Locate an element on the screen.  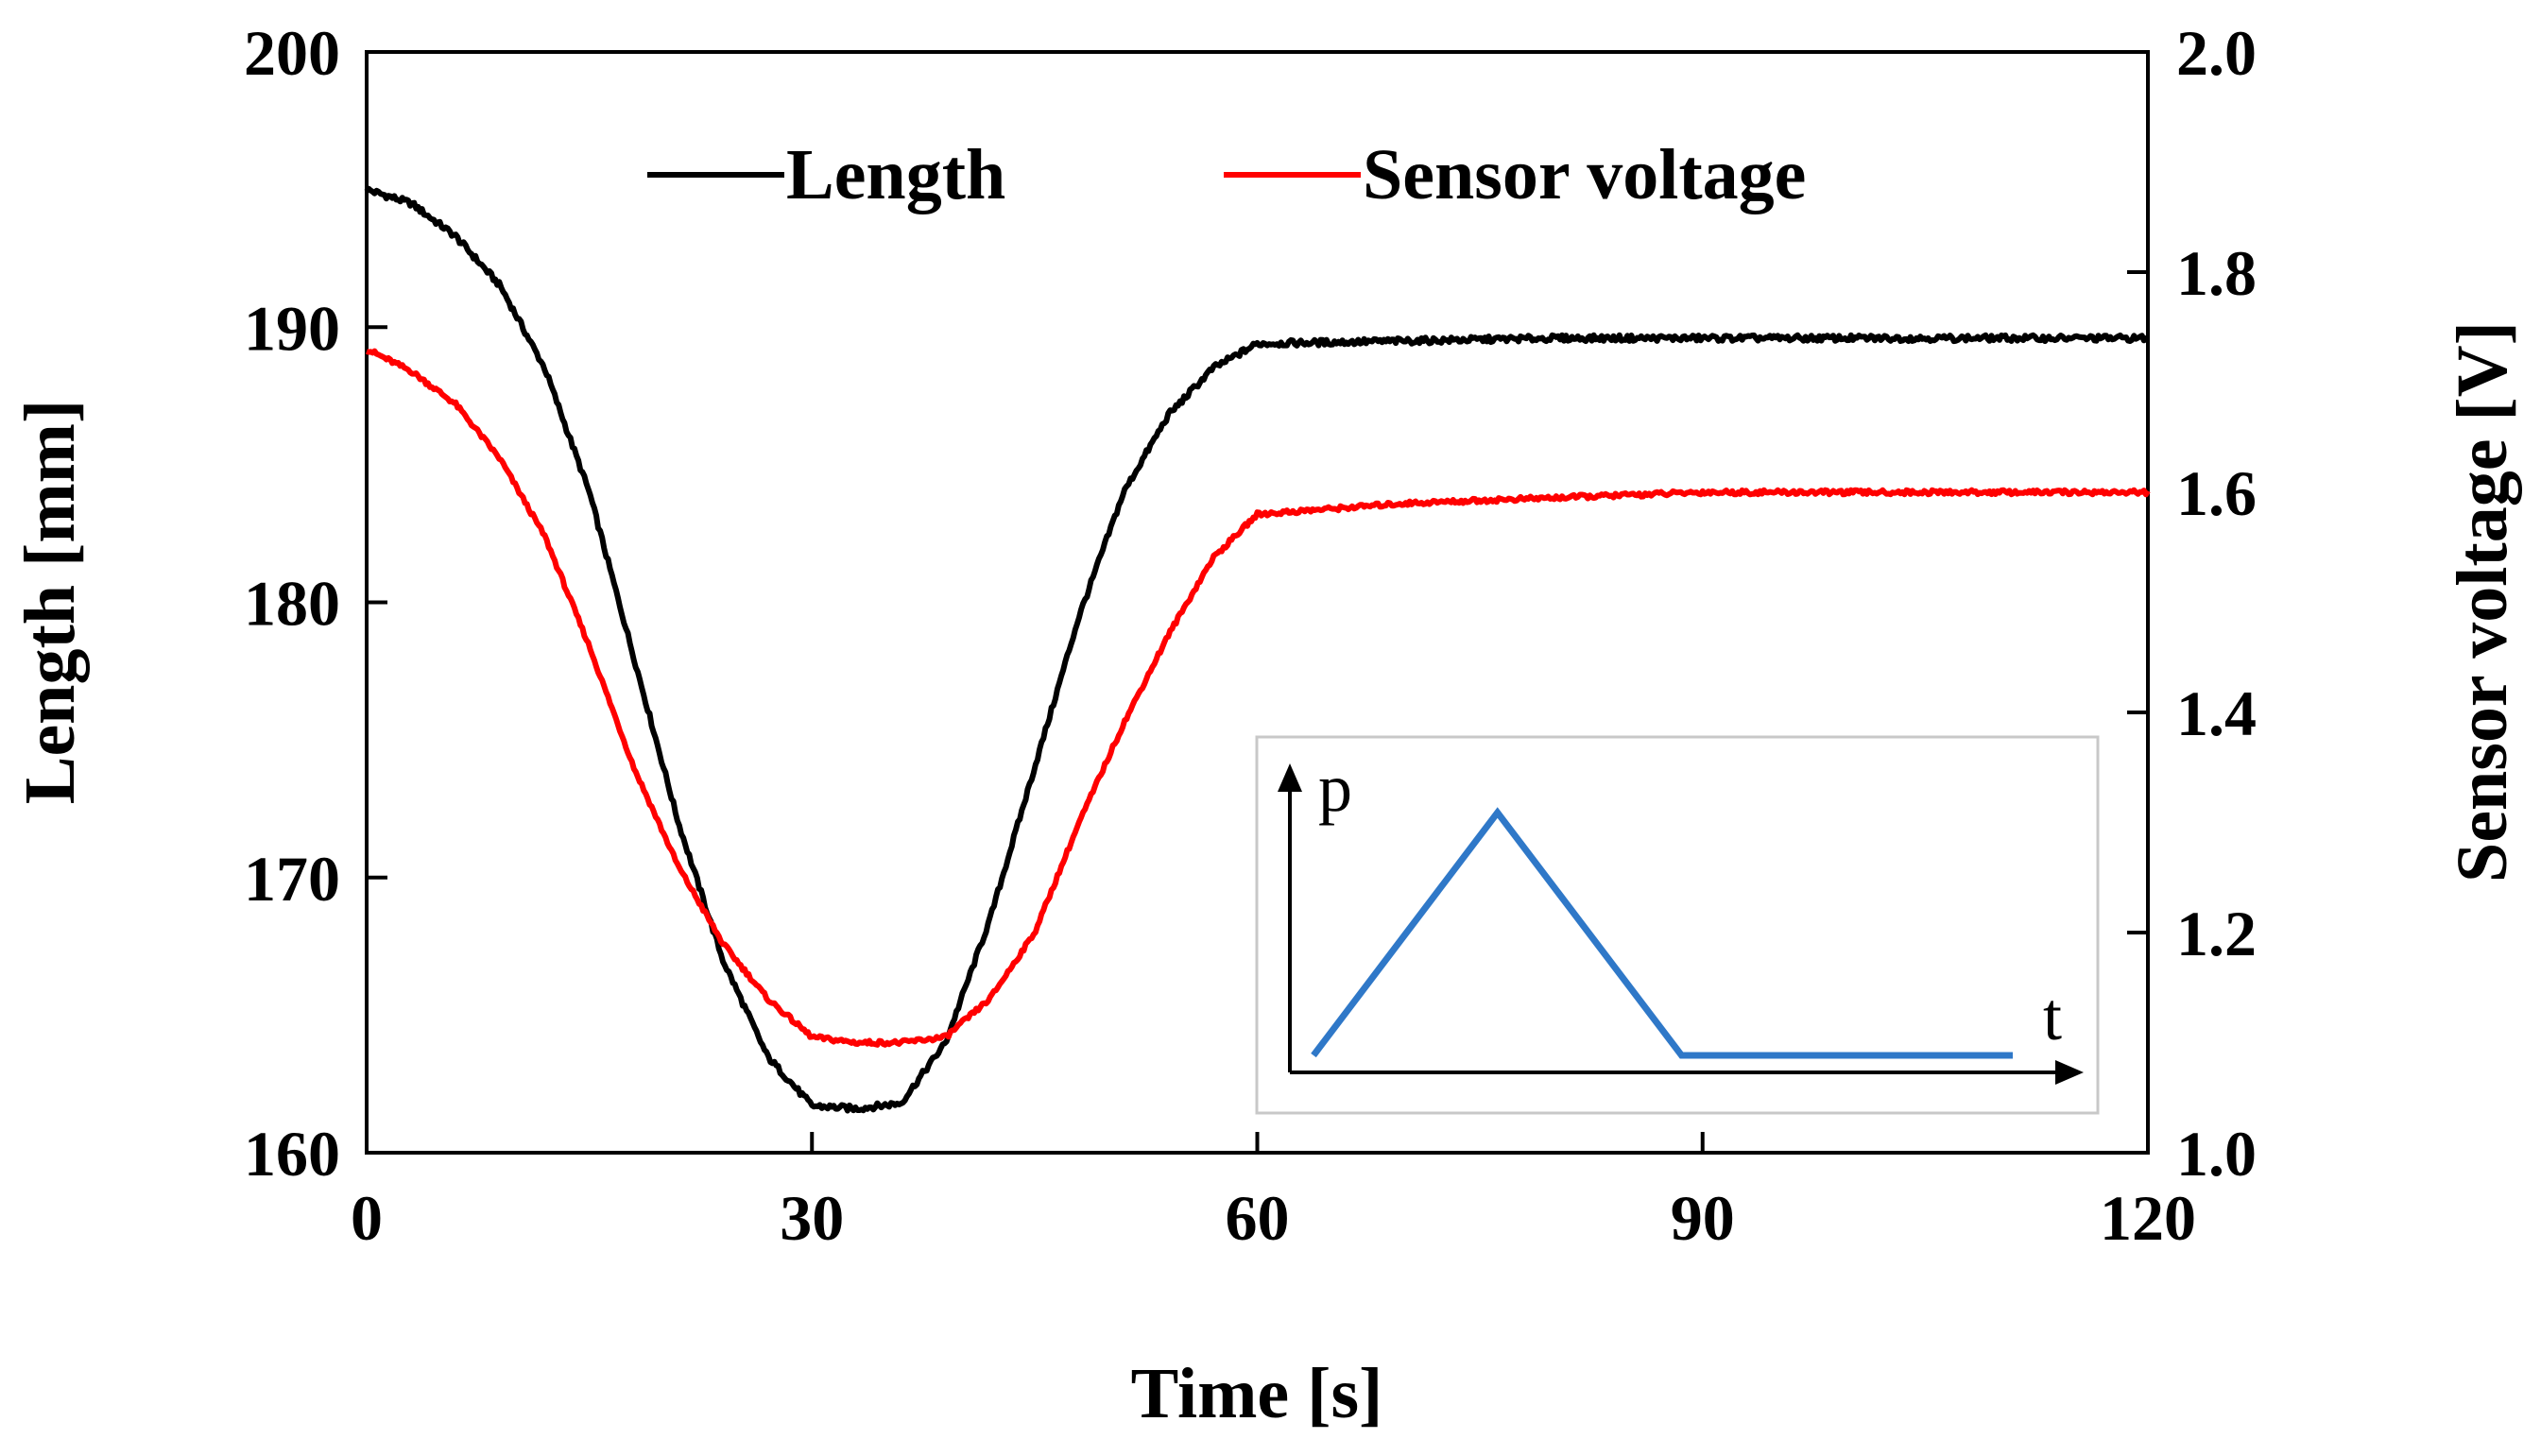
x-tick-label: 120 is located at coordinates (2148, 1218).